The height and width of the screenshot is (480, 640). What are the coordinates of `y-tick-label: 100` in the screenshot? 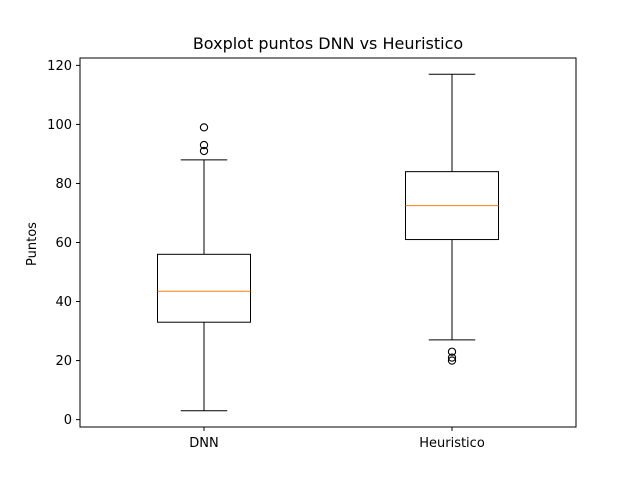 It's located at (59, 125).